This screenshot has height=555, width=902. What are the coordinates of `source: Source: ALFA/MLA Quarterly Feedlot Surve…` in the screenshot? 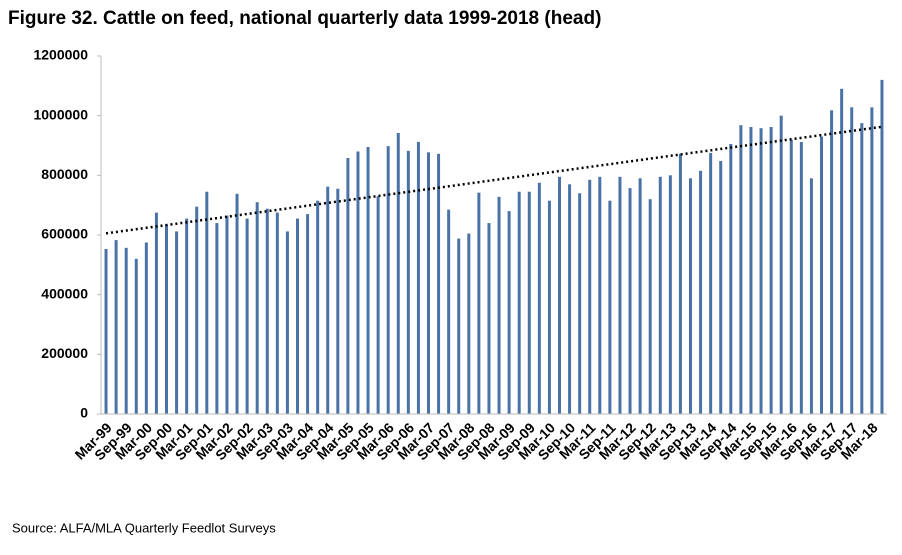 It's located at (144, 527).